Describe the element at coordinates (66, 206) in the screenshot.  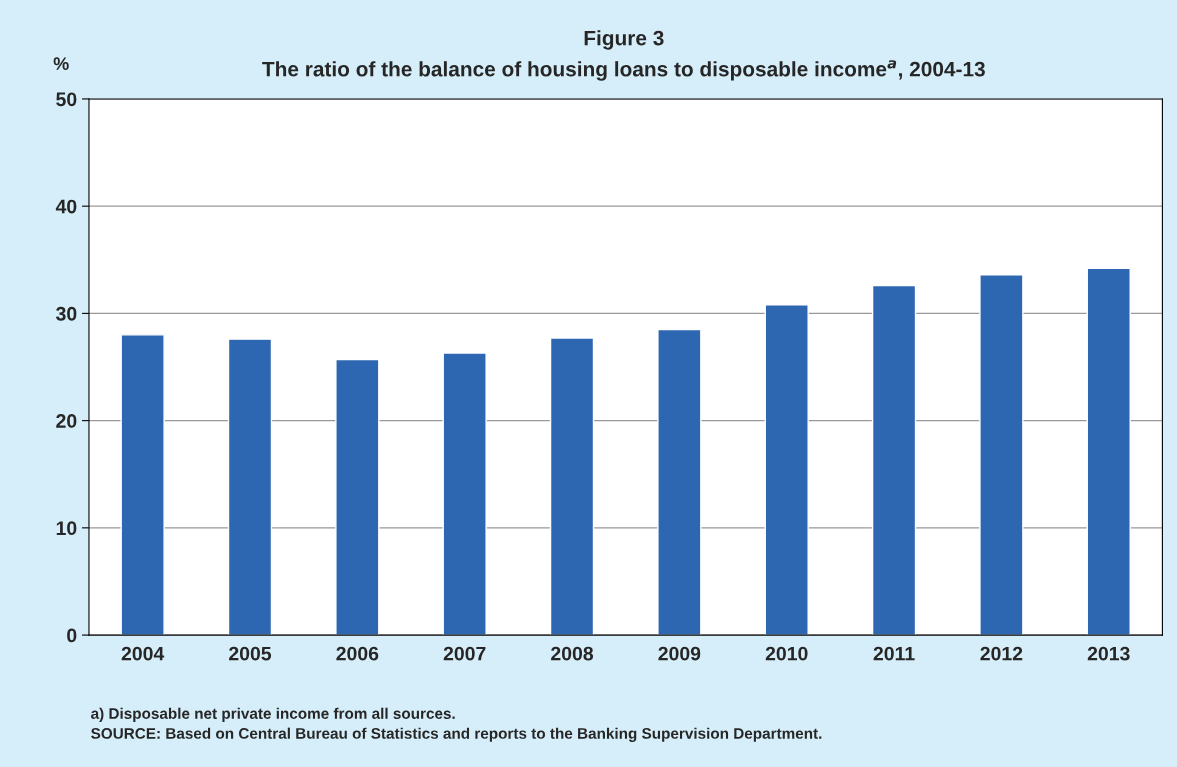
I see `y-tick-label: 40` at that location.